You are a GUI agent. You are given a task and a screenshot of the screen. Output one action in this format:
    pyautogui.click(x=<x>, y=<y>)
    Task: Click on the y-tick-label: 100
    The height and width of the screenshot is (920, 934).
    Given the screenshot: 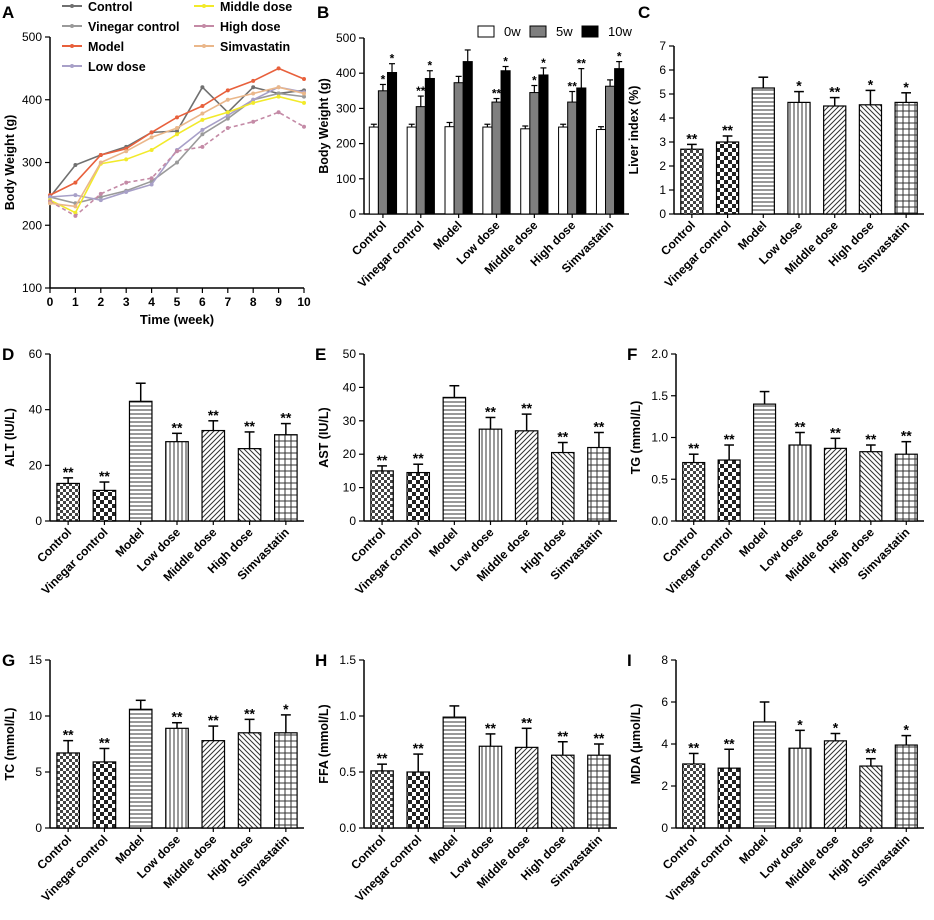 What is the action you would take?
    pyautogui.click(x=32, y=288)
    